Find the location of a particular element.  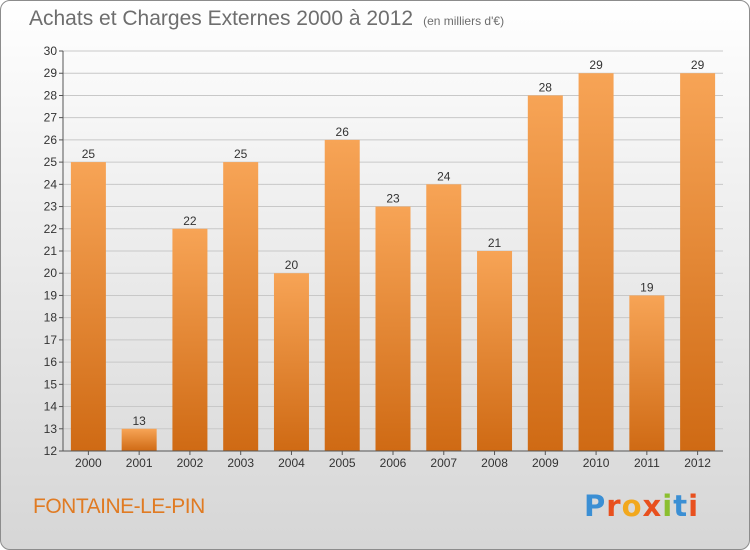

y-tick-label: 16 is located at coordinates (51, 362).